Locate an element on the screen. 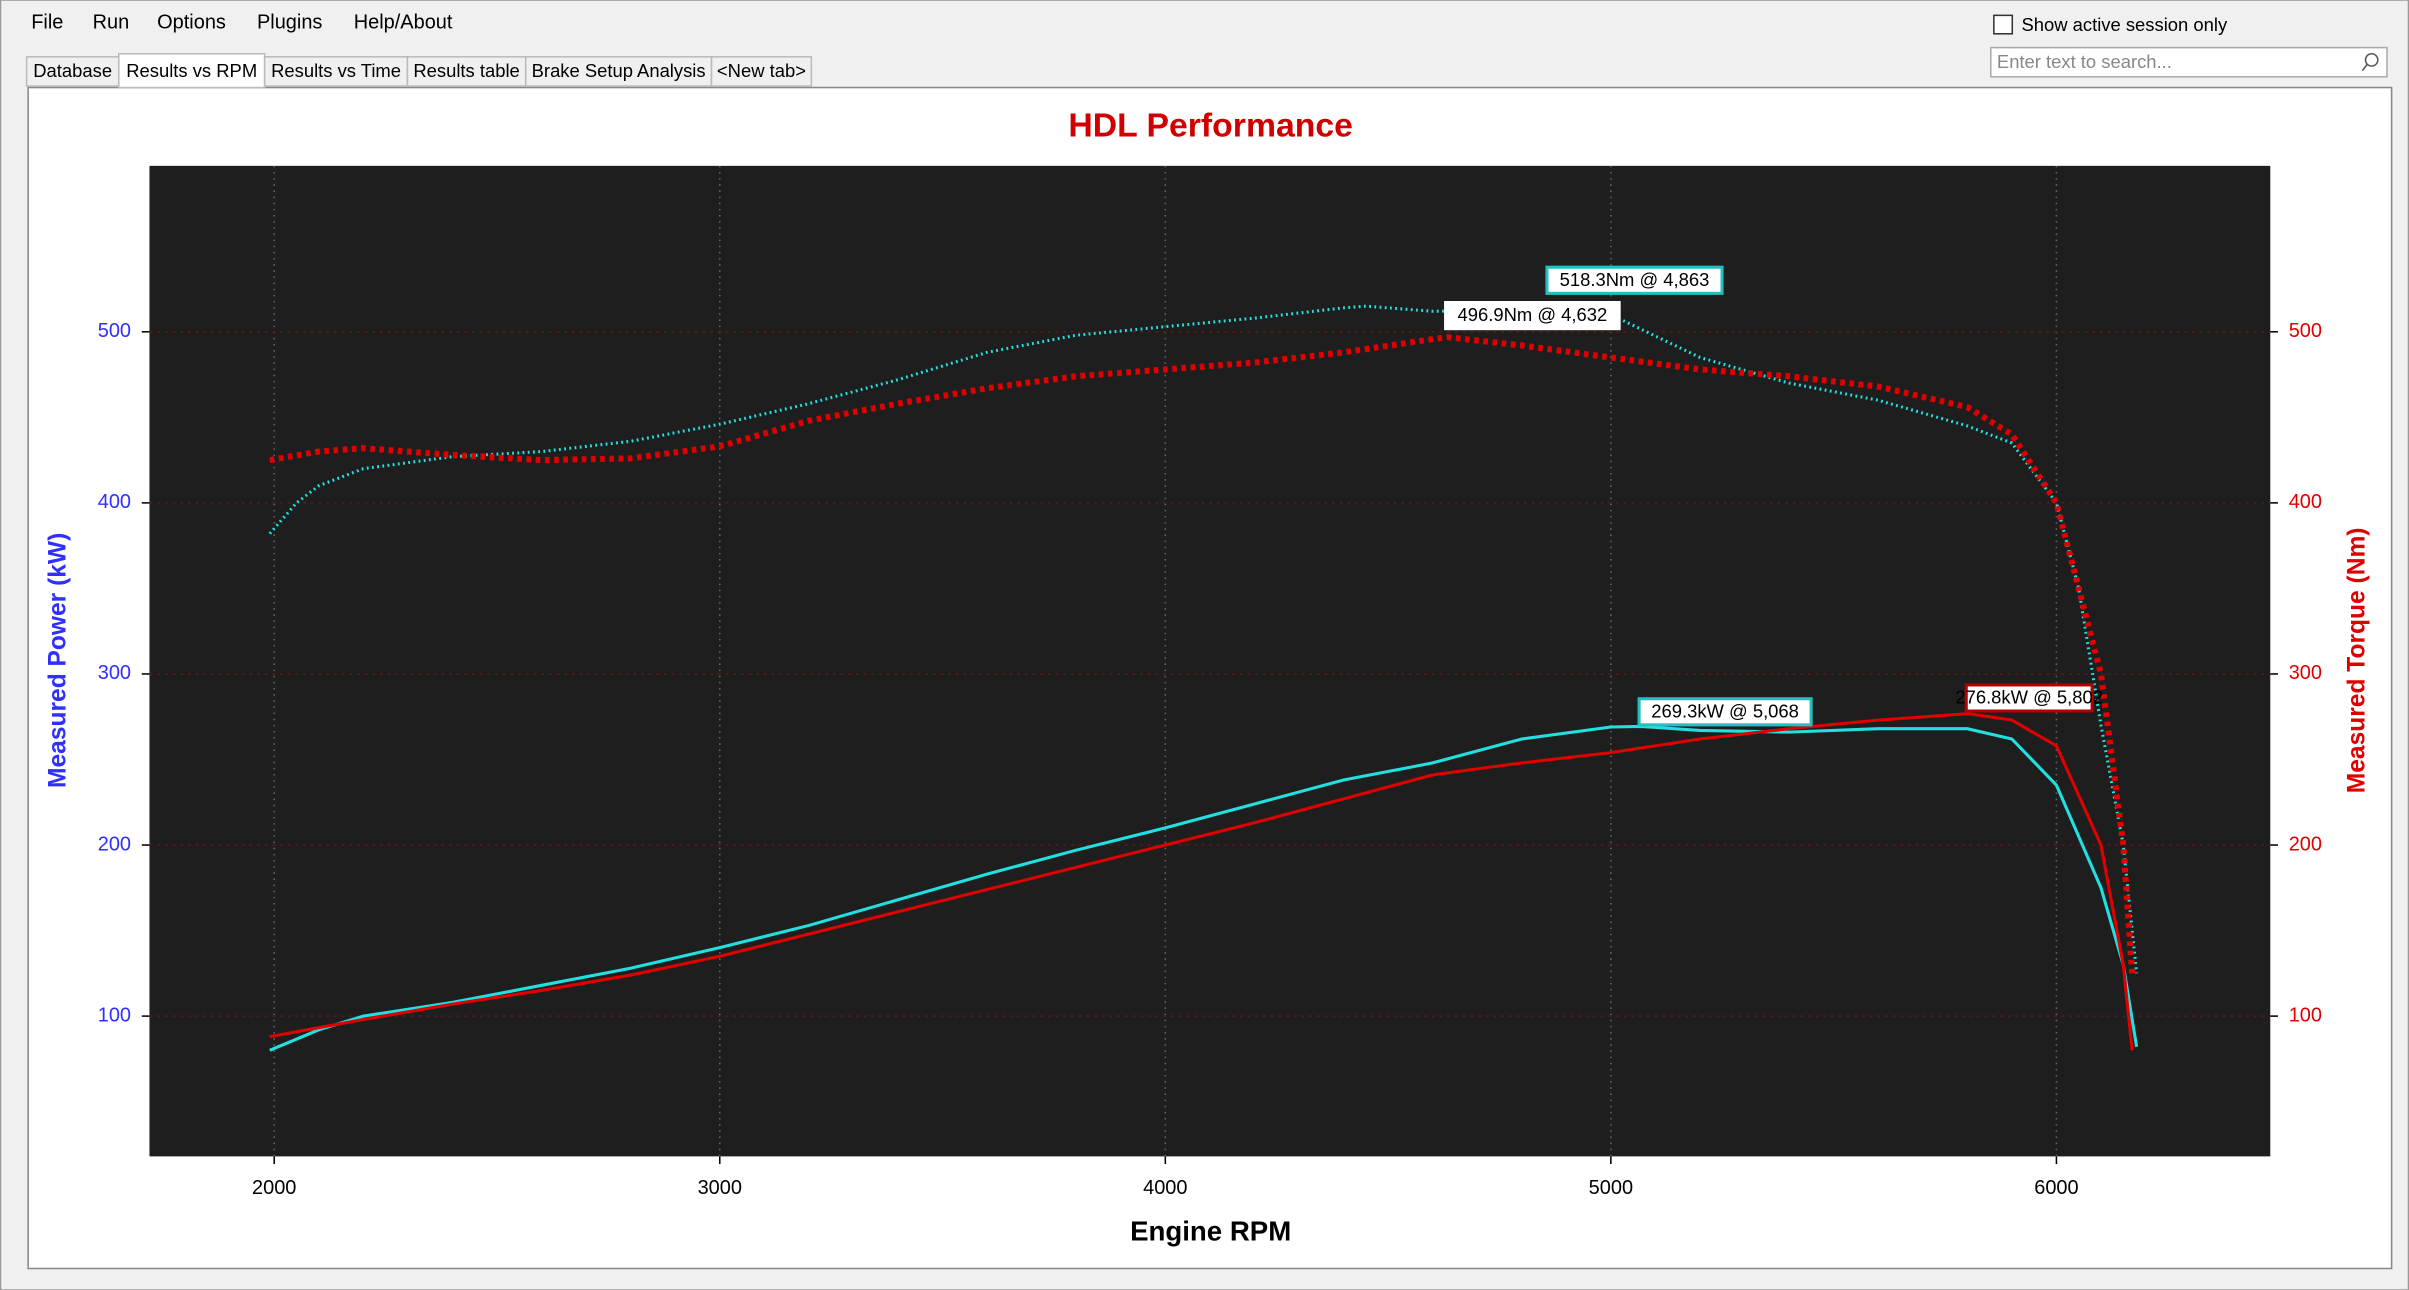  tab-label: <New tab> is located at coordinates (761, 70).